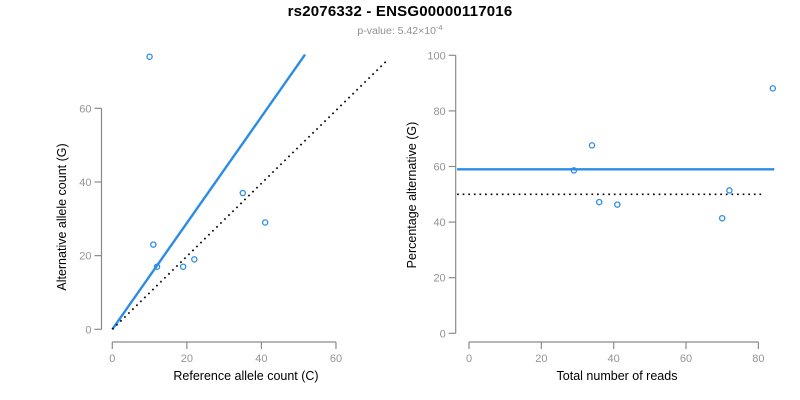 The height and width of the screenshot is (400, 800). I want to click on x-axis-title: Total number of reads, so click(617, 376).